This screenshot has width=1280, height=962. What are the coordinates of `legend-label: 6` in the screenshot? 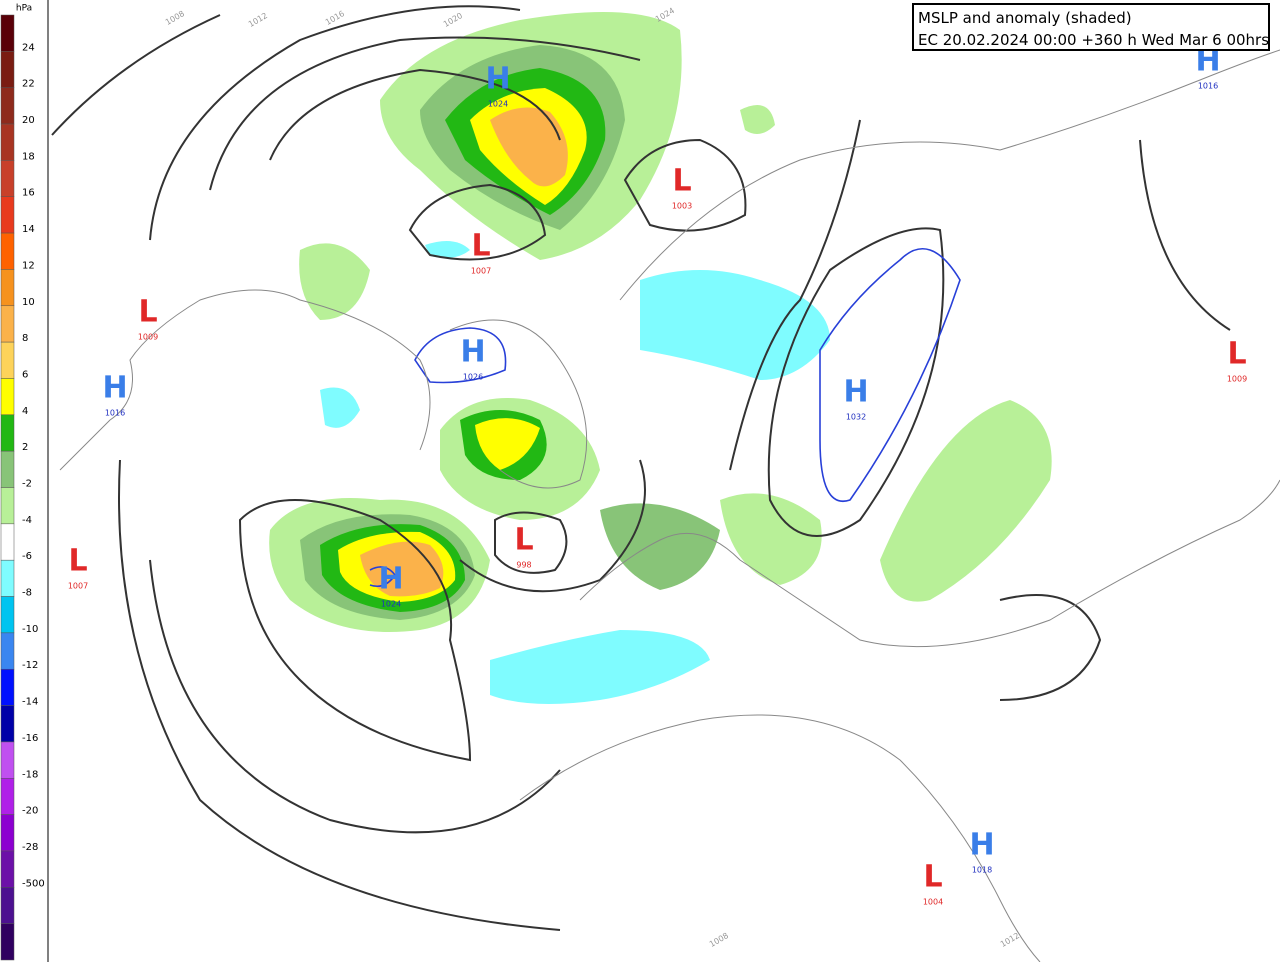 It's located at (25, 374).